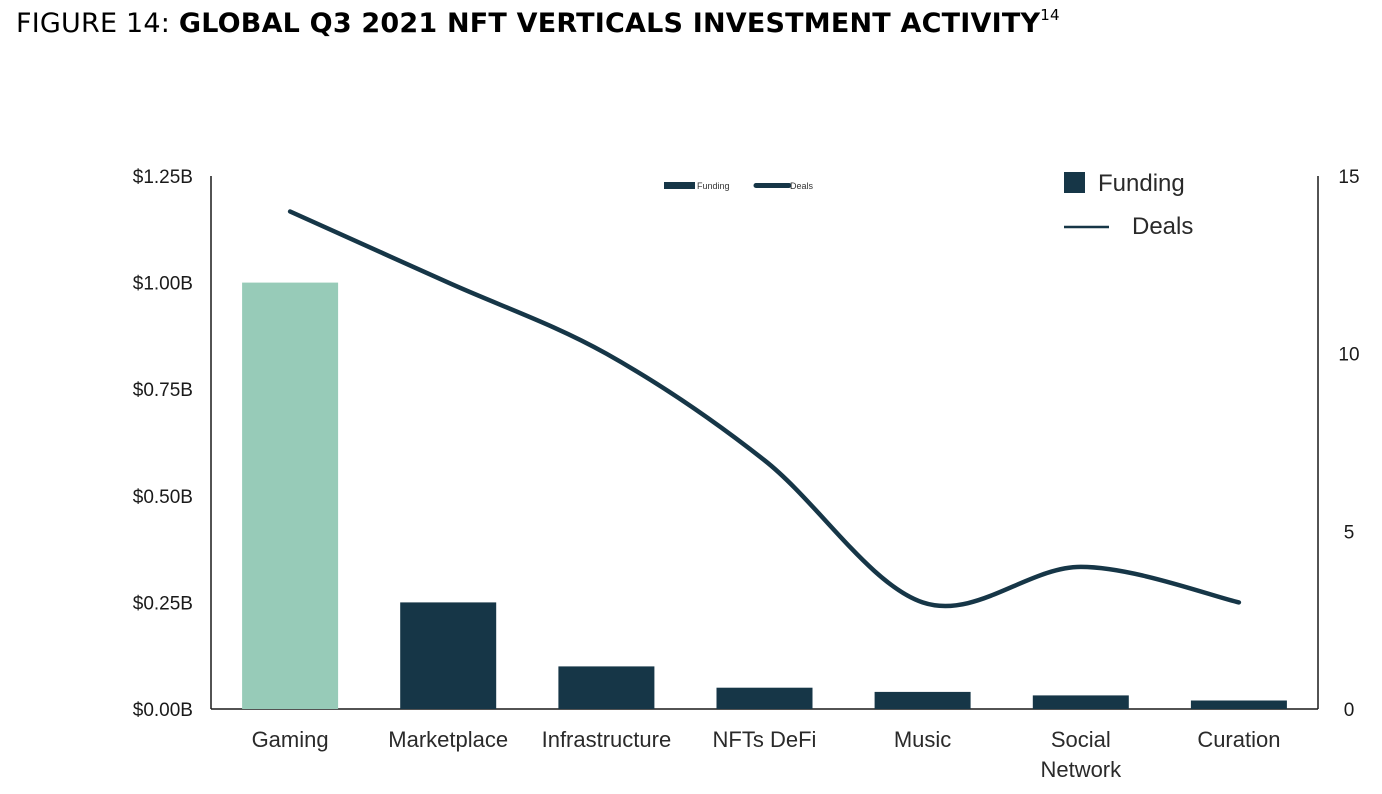  I want to click on x-tick-label-nfts-defi: NFTs DeFi, so click(765, 739).